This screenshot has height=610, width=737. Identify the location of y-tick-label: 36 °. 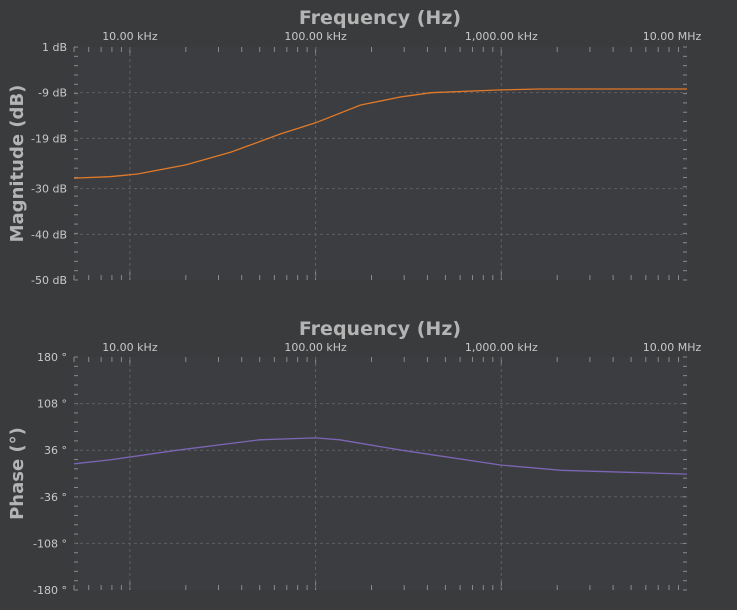
(55, 450).